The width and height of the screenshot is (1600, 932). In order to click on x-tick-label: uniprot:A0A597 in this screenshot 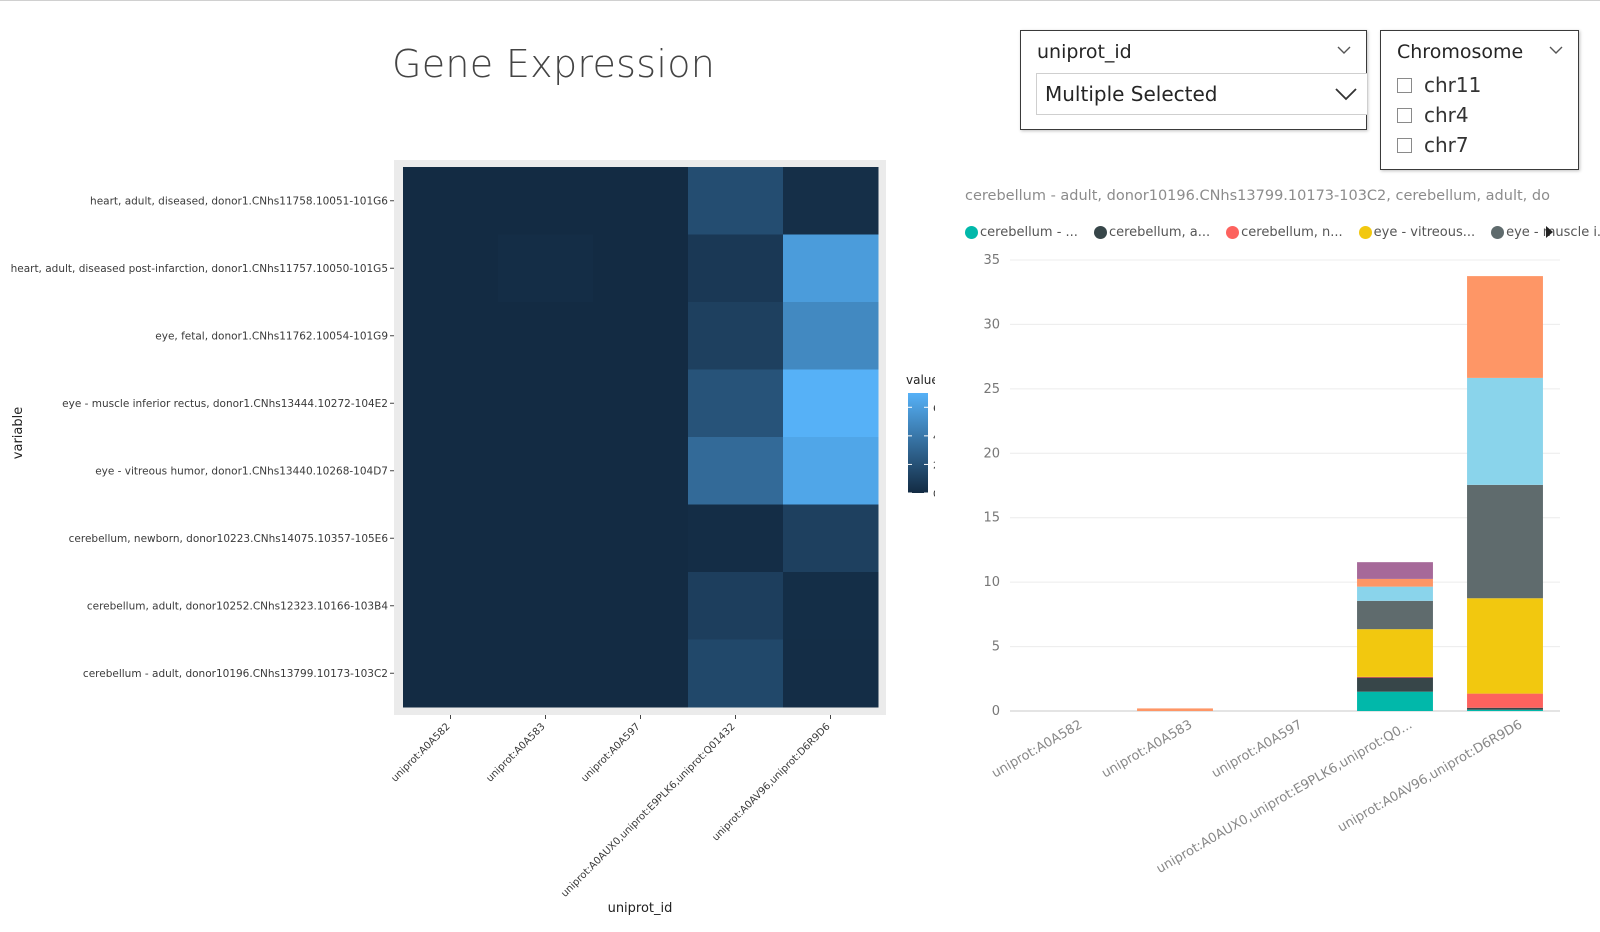, I will do `click(1257, 749)`.